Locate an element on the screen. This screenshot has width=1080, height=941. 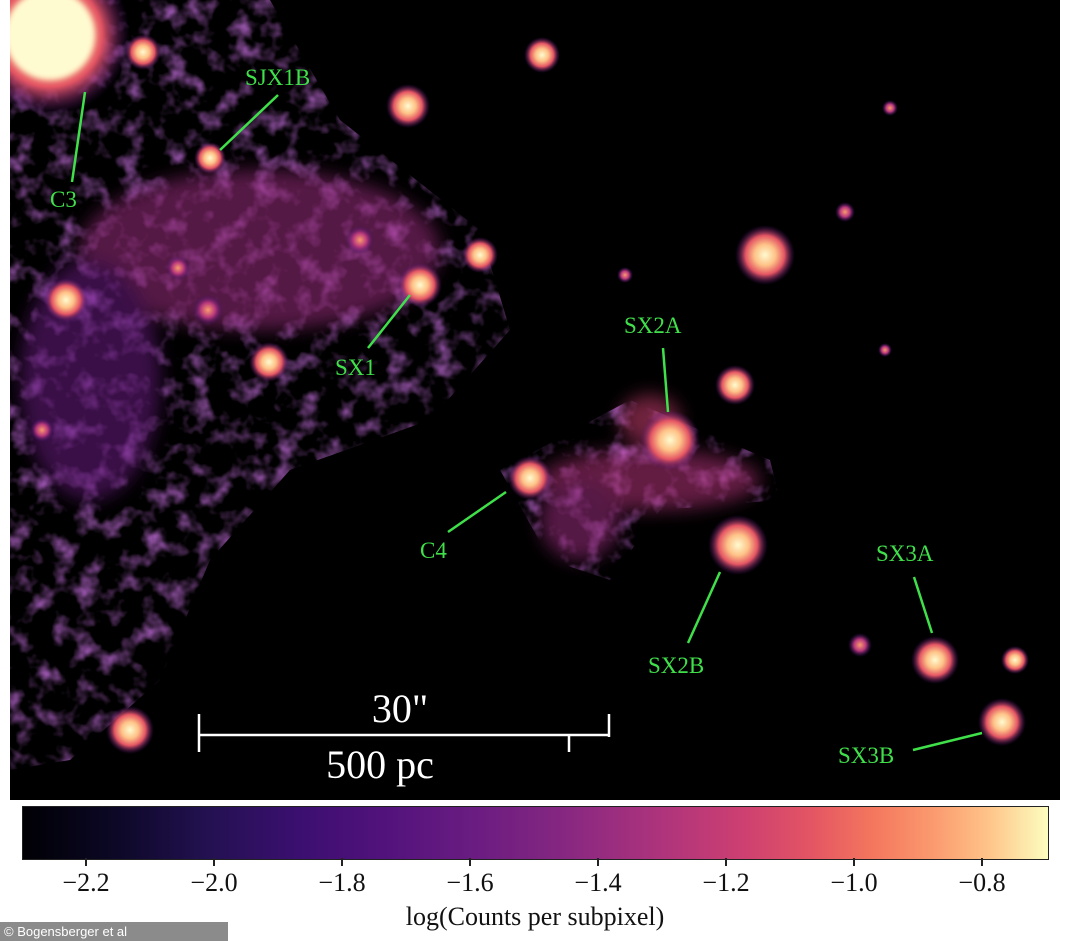
colorbar-tick-label: −1.6 is located at coordinates (470, 882).